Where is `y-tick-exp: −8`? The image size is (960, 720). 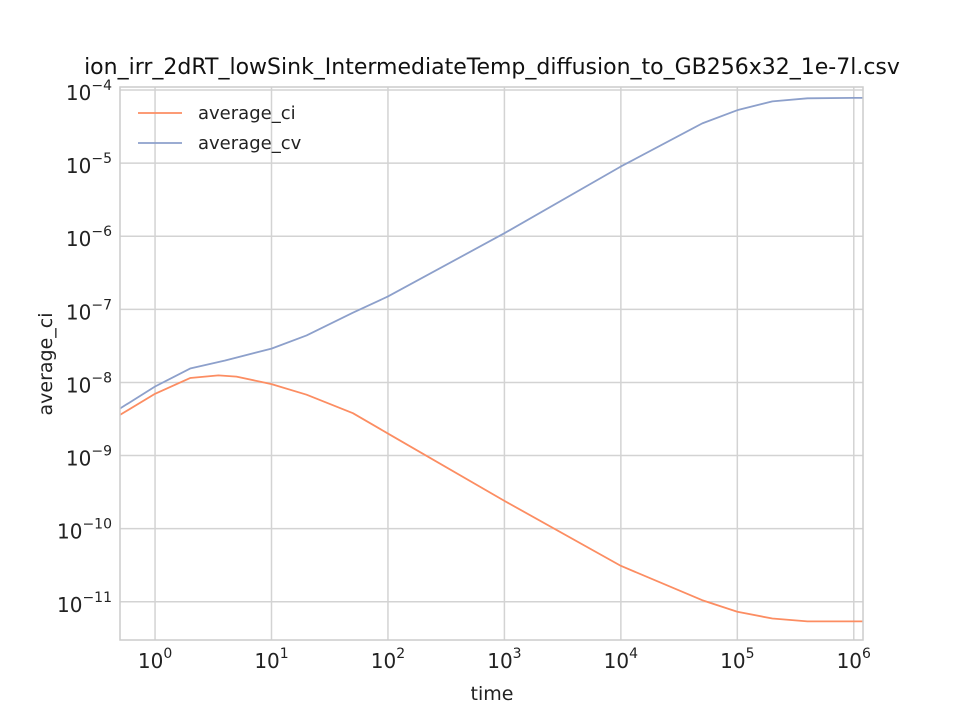
y-tick-exp: −8 is located at coordinates (101, 378).